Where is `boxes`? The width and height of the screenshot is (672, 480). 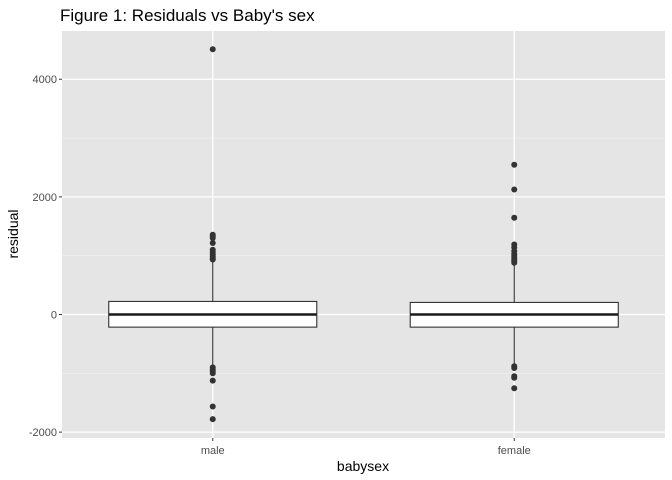 boxes is located at coordinates (363, 314).